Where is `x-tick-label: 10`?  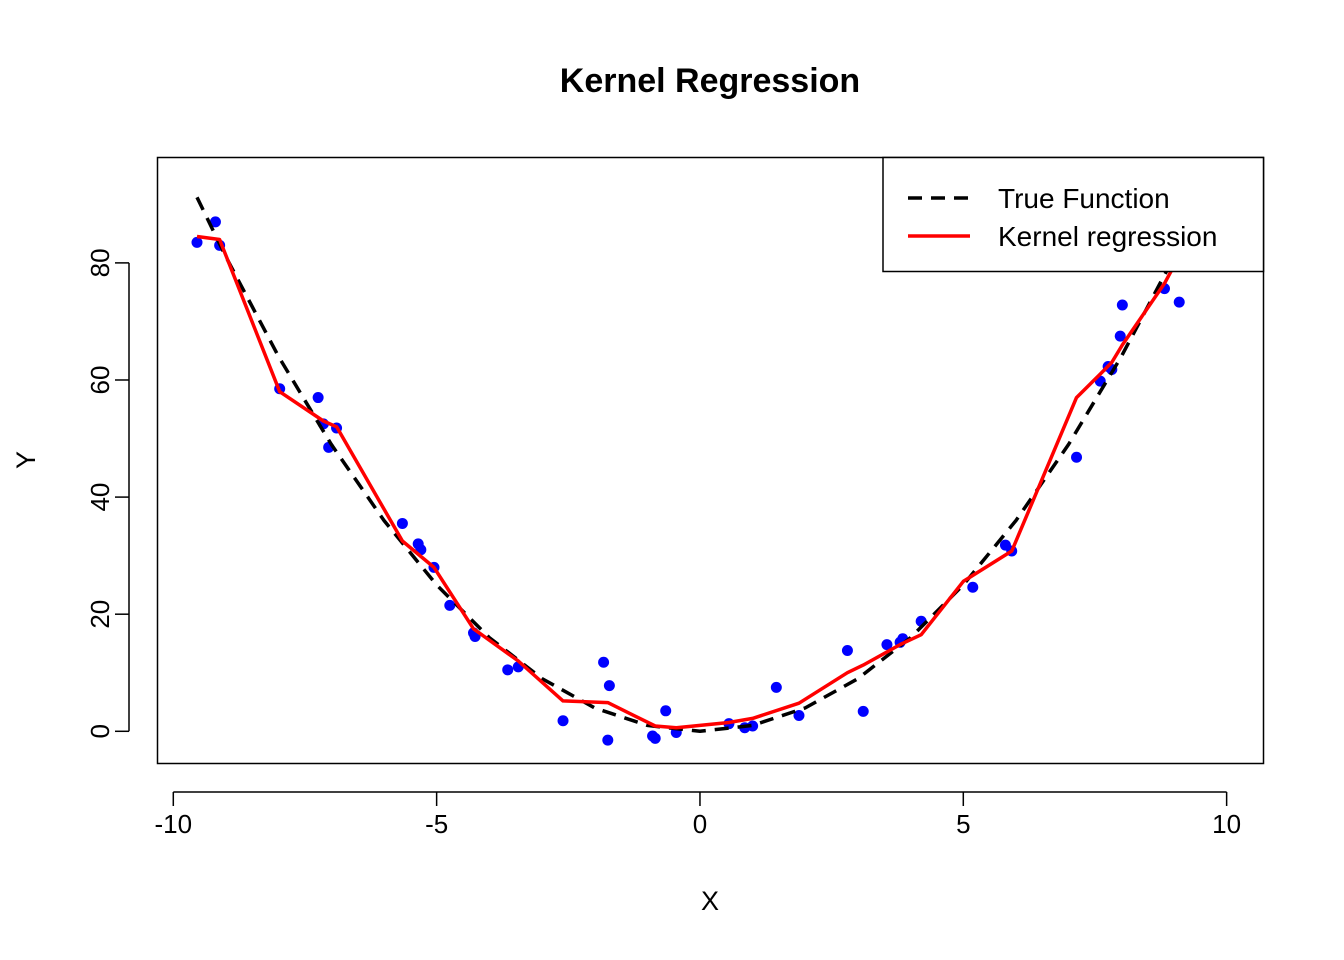 x-tick-label: 10 is located at coordinates (1226, 824).